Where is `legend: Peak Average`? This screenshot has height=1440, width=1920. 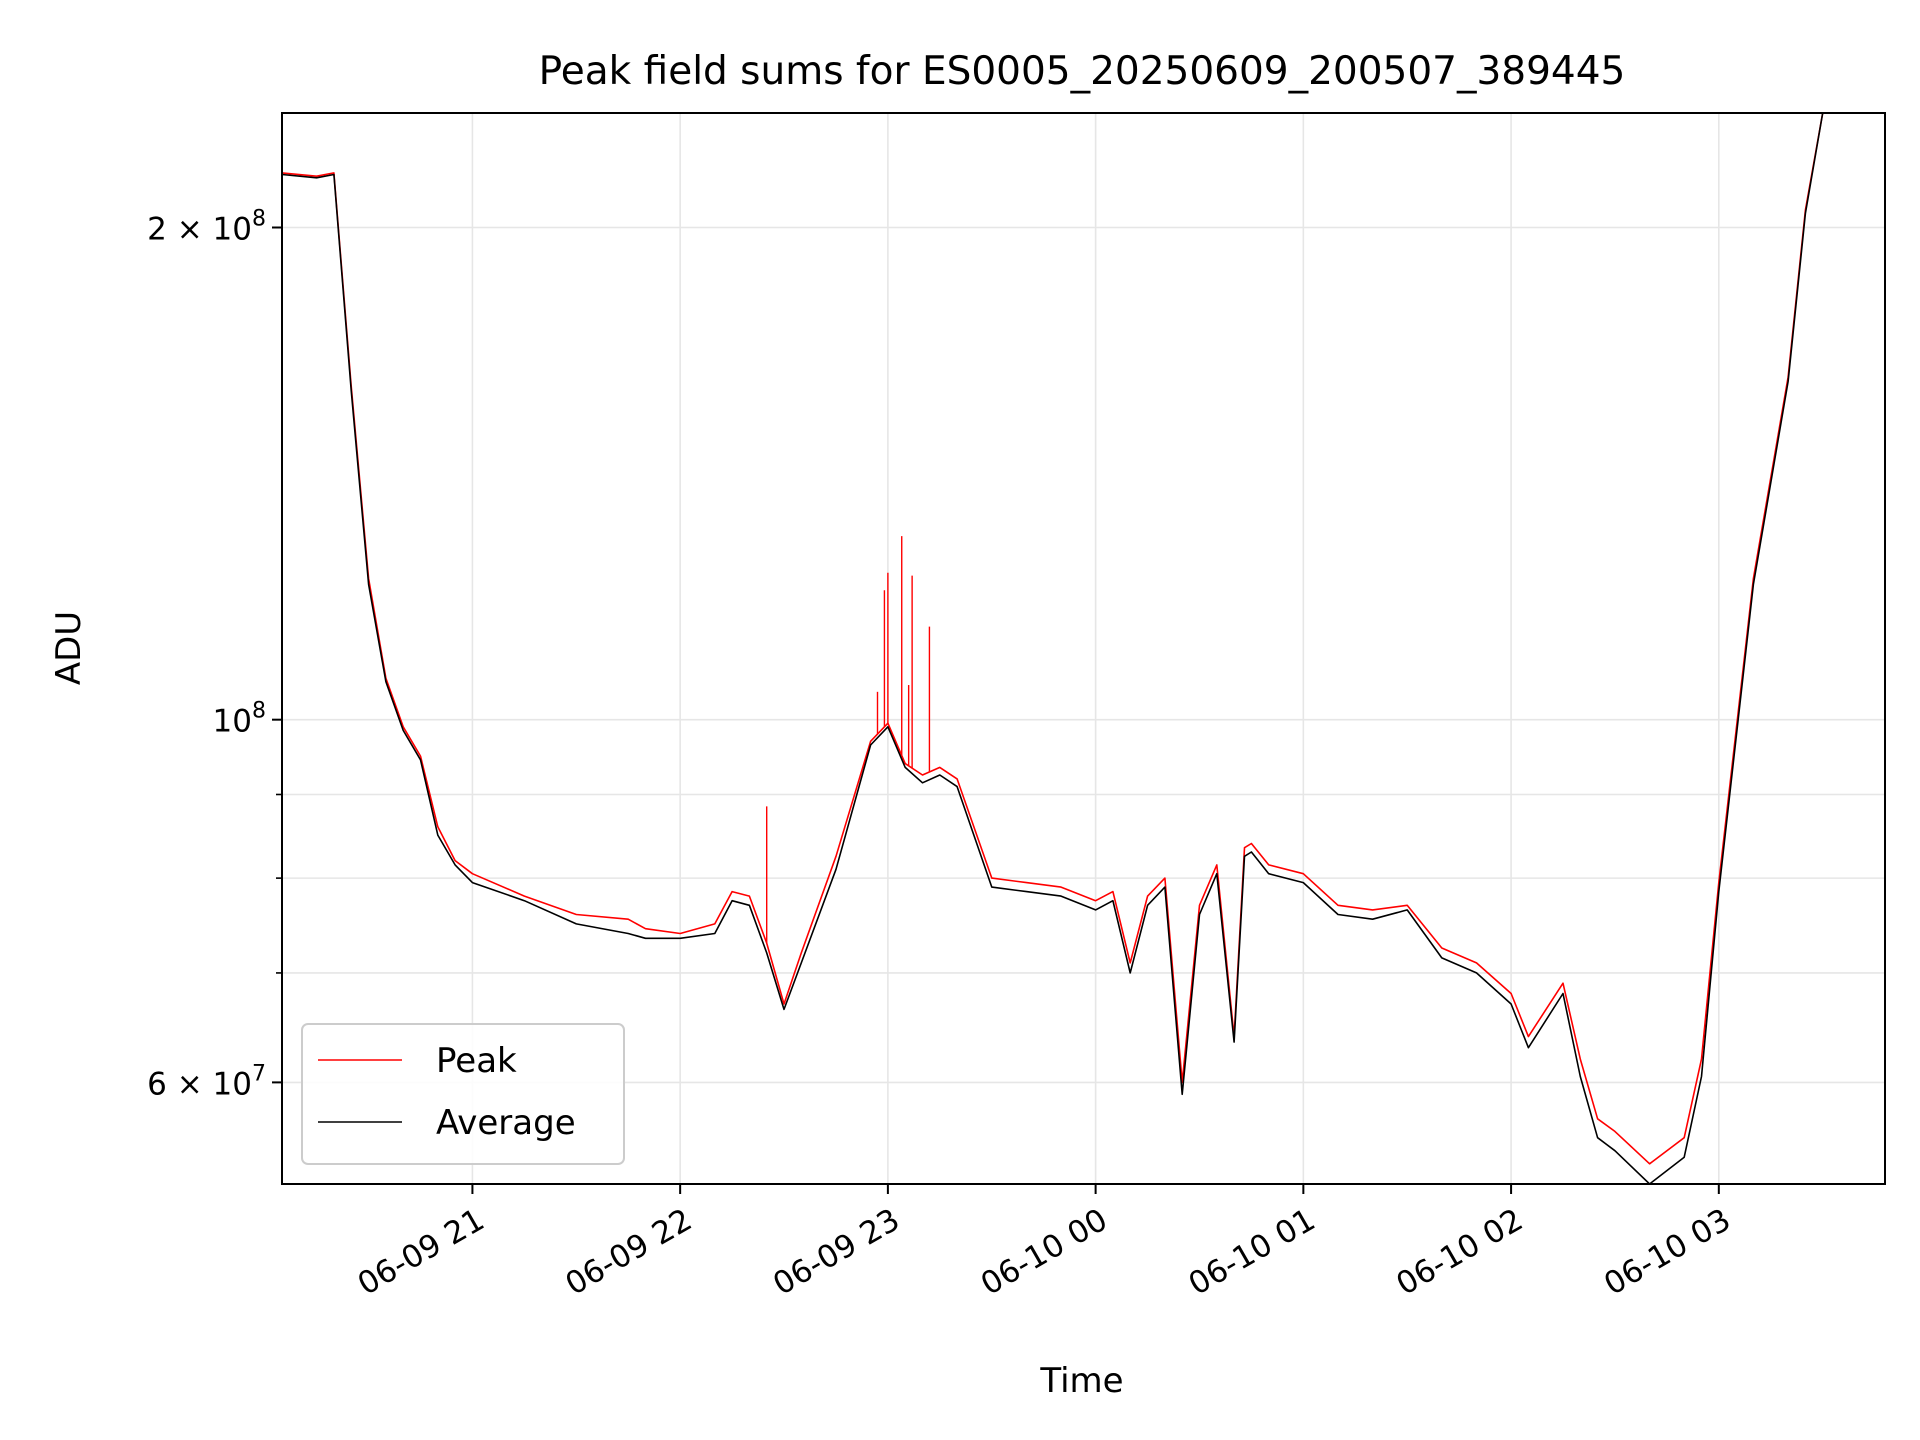 legend: Peak Average is located at coordinates (463, 1094).